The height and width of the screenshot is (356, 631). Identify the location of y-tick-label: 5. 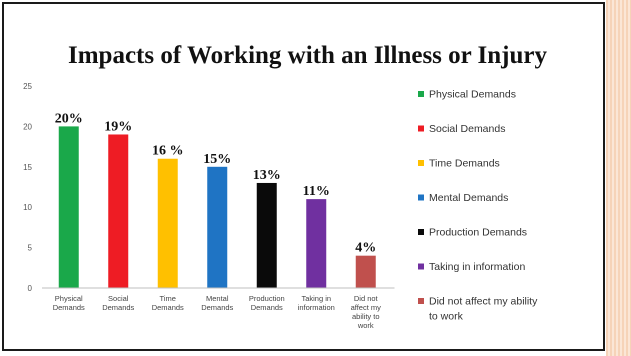
(30, 248).